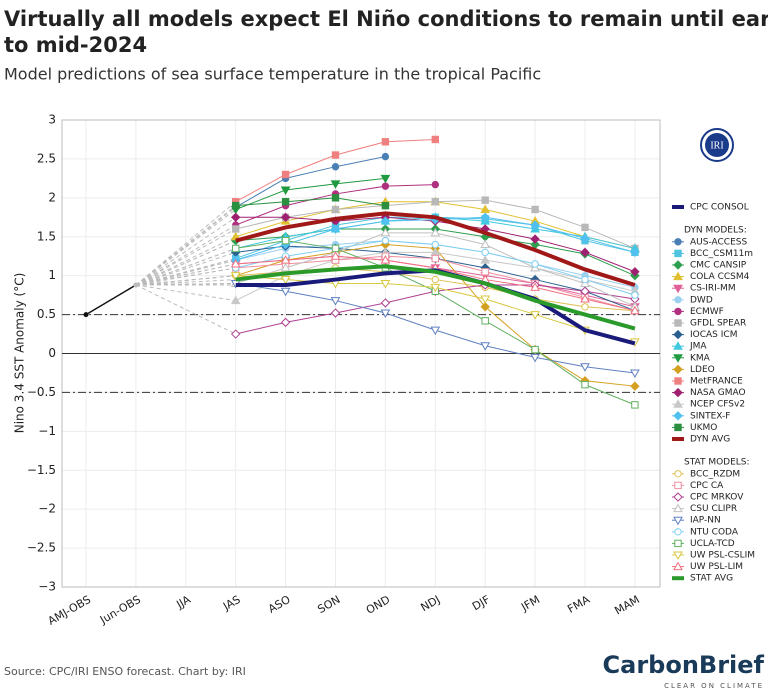 Image resolution: width=768 pixels, height=692 pixels. I want to click on legend-label: IOCAS ICM, so click(713, 335).